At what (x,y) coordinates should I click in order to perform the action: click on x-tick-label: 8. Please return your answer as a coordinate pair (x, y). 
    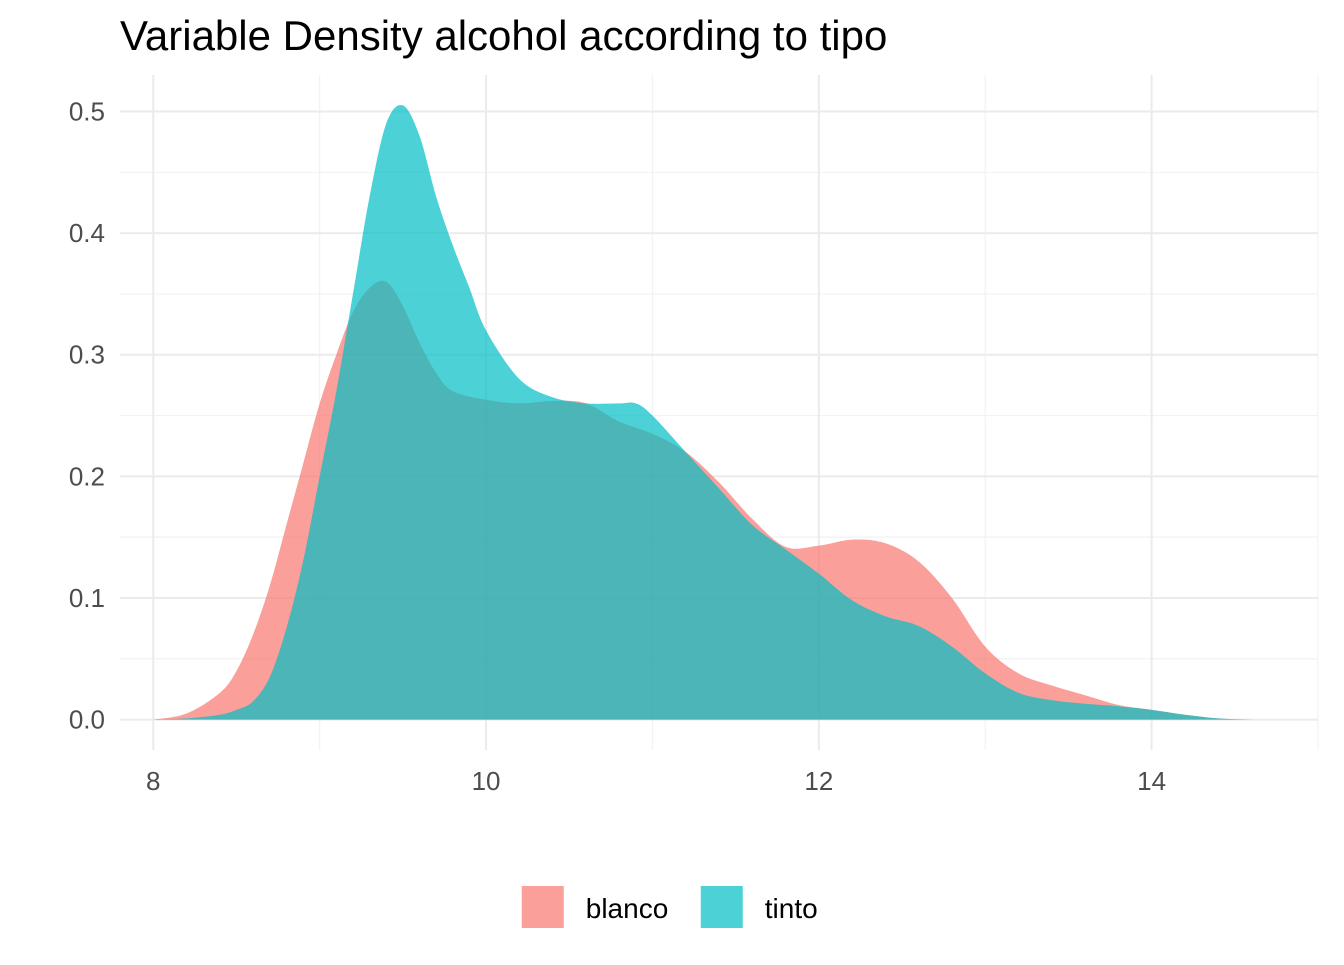
    Looking at the image, I should click on (153, 781).